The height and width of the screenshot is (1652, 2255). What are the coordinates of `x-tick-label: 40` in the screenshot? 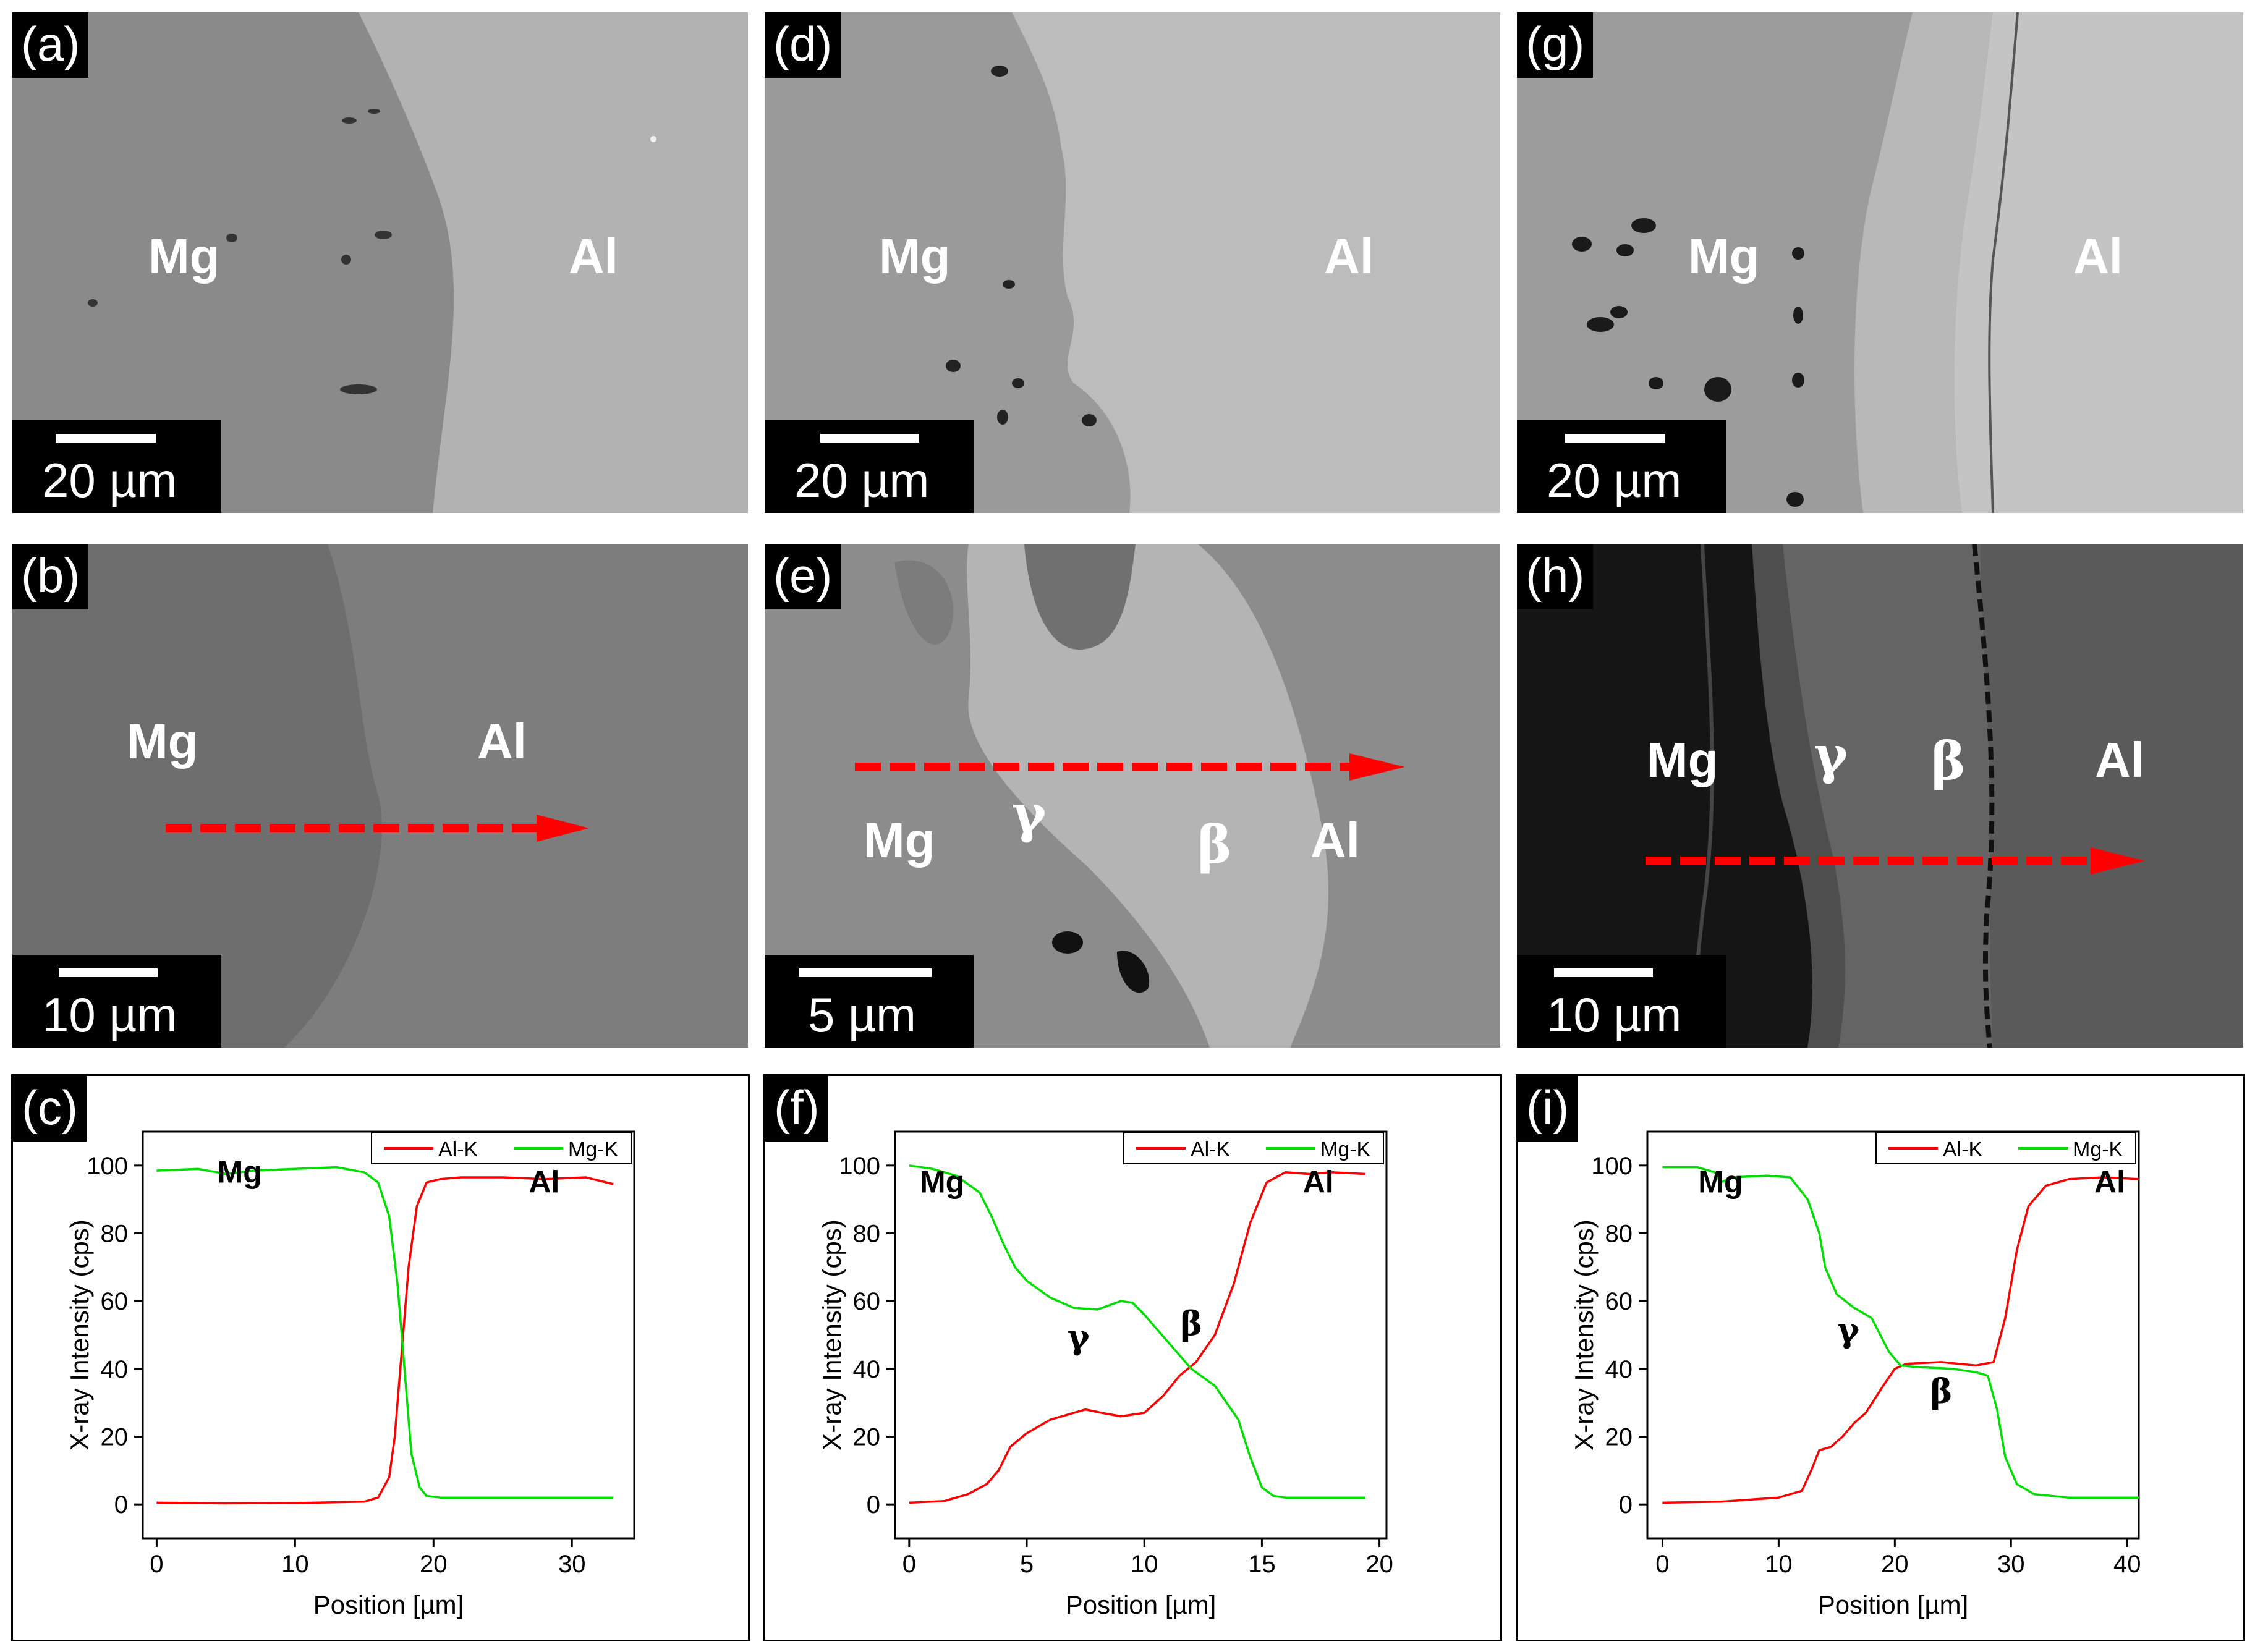 It's located at (2127, 1564).